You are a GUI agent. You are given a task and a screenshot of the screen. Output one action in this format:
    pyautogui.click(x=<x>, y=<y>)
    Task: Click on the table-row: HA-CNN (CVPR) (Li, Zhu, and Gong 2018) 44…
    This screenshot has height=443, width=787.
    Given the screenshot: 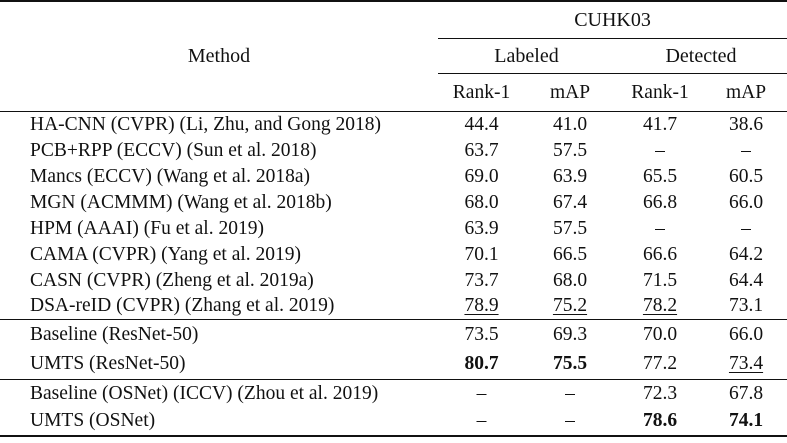 What is the action you would take?
    pyautogui.click(x=393, y=125)
    